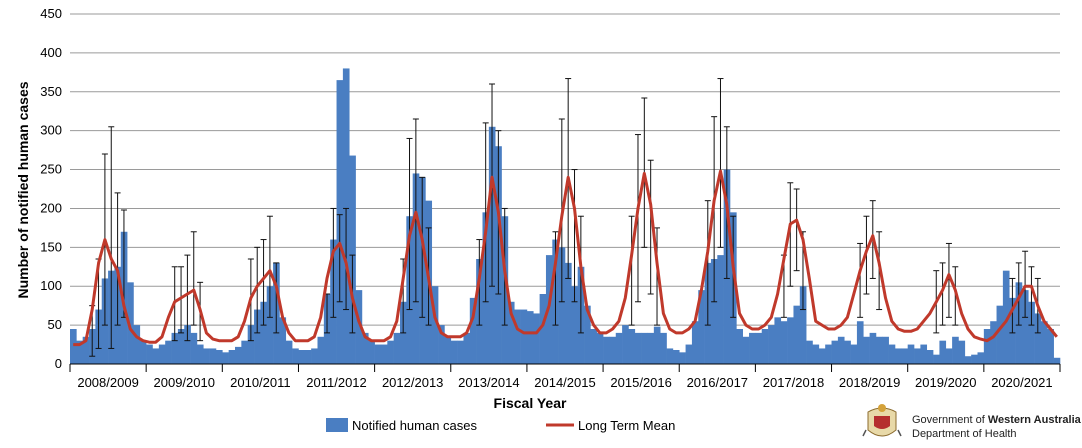 This screenshot has width=1082, height=448. I want to click on y-tick-label: 150, so click(51, 246).